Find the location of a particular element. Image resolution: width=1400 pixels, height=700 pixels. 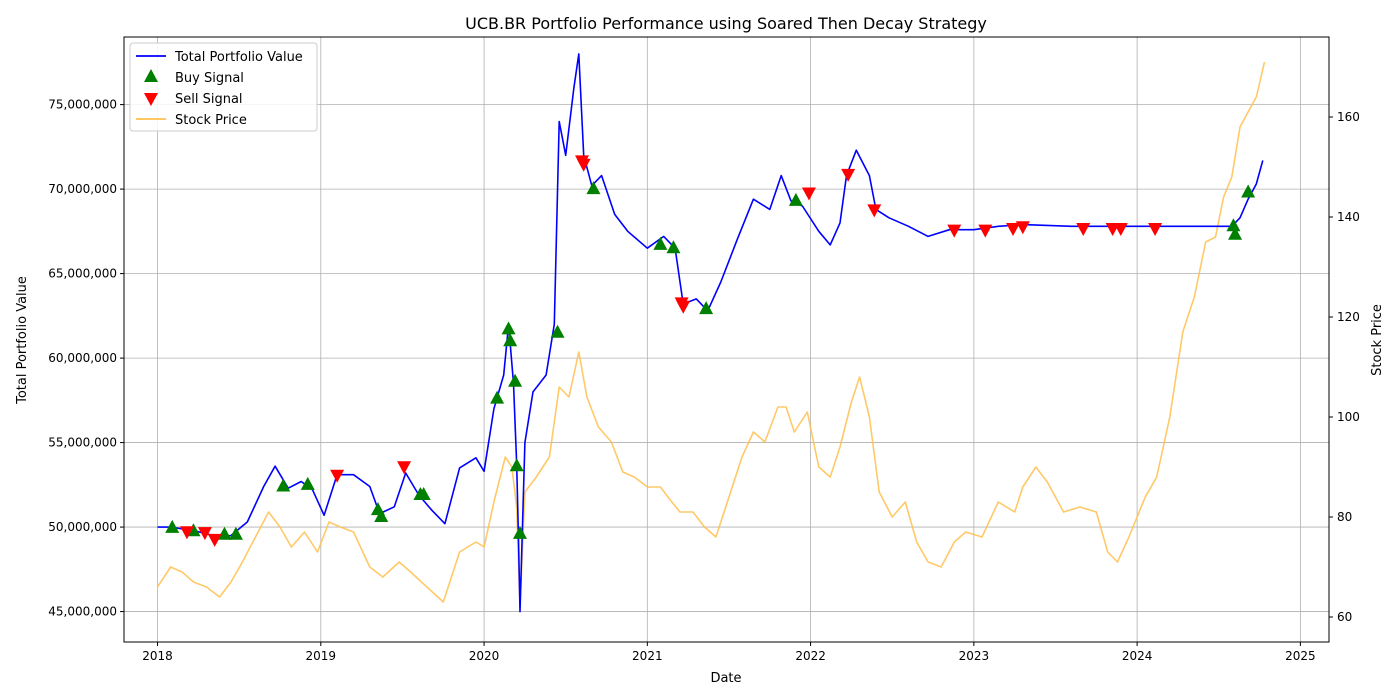

legend-label: Stock Price is located at coordinates (211, 120).